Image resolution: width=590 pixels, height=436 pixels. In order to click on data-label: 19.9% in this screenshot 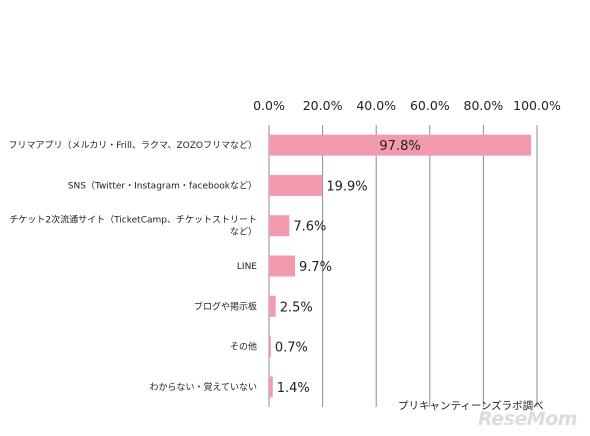, I will do `click(346, 186)`.